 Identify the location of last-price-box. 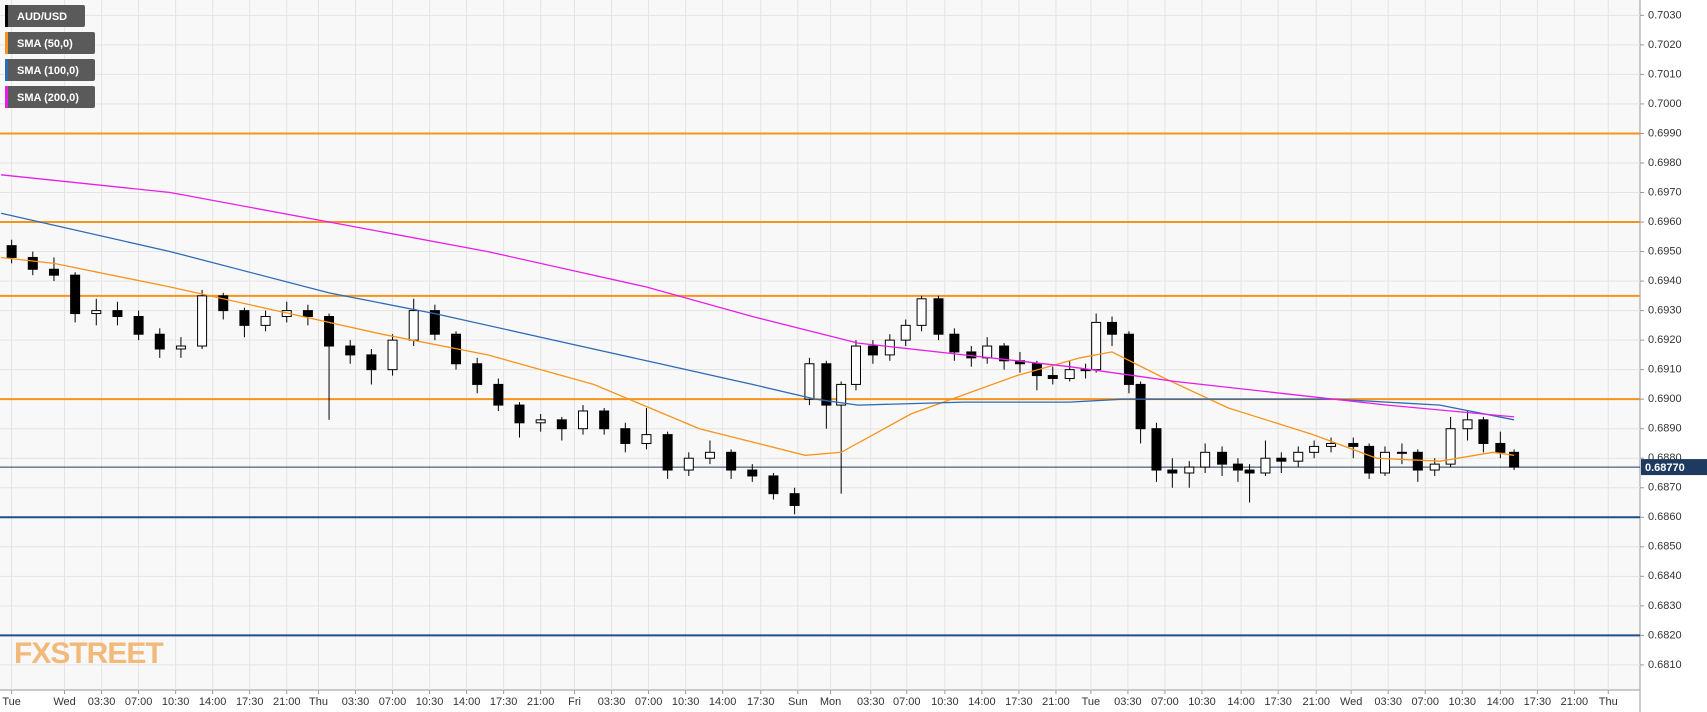
(1674, 467).